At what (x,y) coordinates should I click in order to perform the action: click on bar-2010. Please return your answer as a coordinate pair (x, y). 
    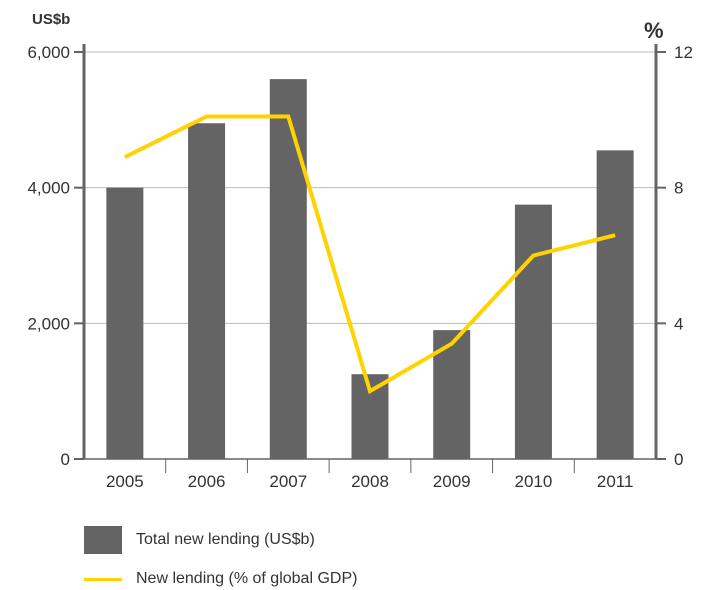
    Looking at the image, I should click on (533, 332).